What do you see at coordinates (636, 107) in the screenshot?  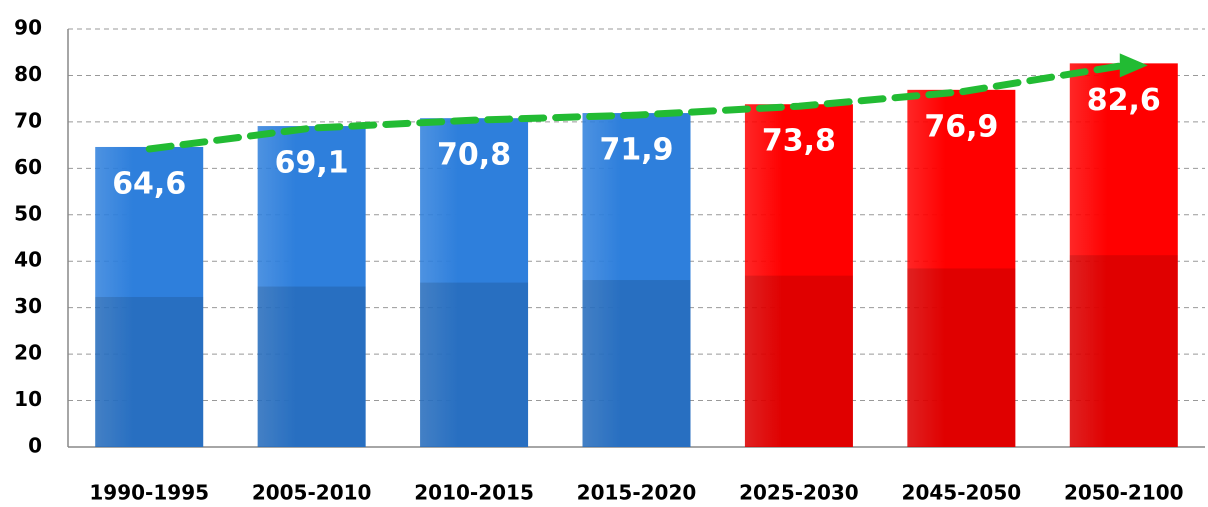 I see `trend-line` at bounding box center [636, 107].